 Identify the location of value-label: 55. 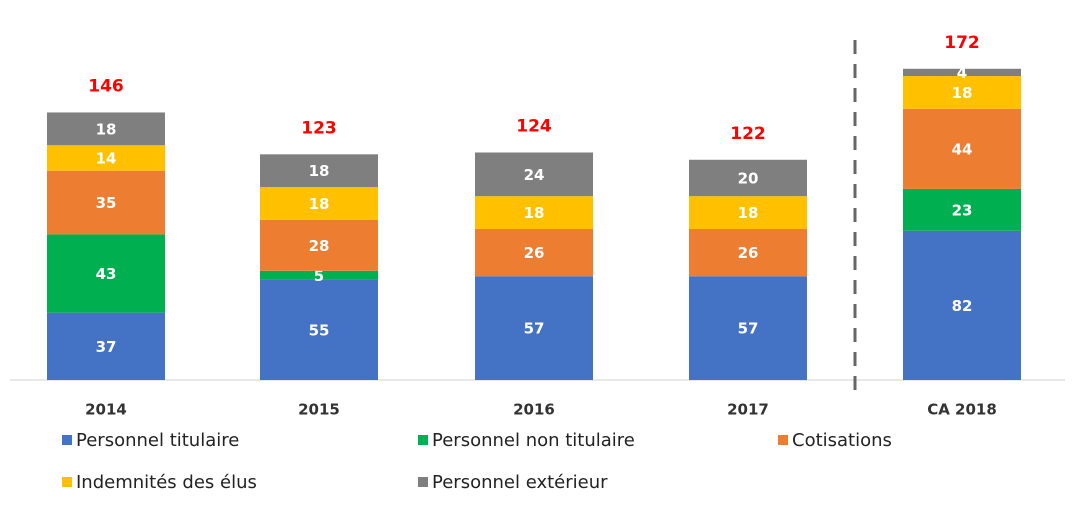
(319, 330).